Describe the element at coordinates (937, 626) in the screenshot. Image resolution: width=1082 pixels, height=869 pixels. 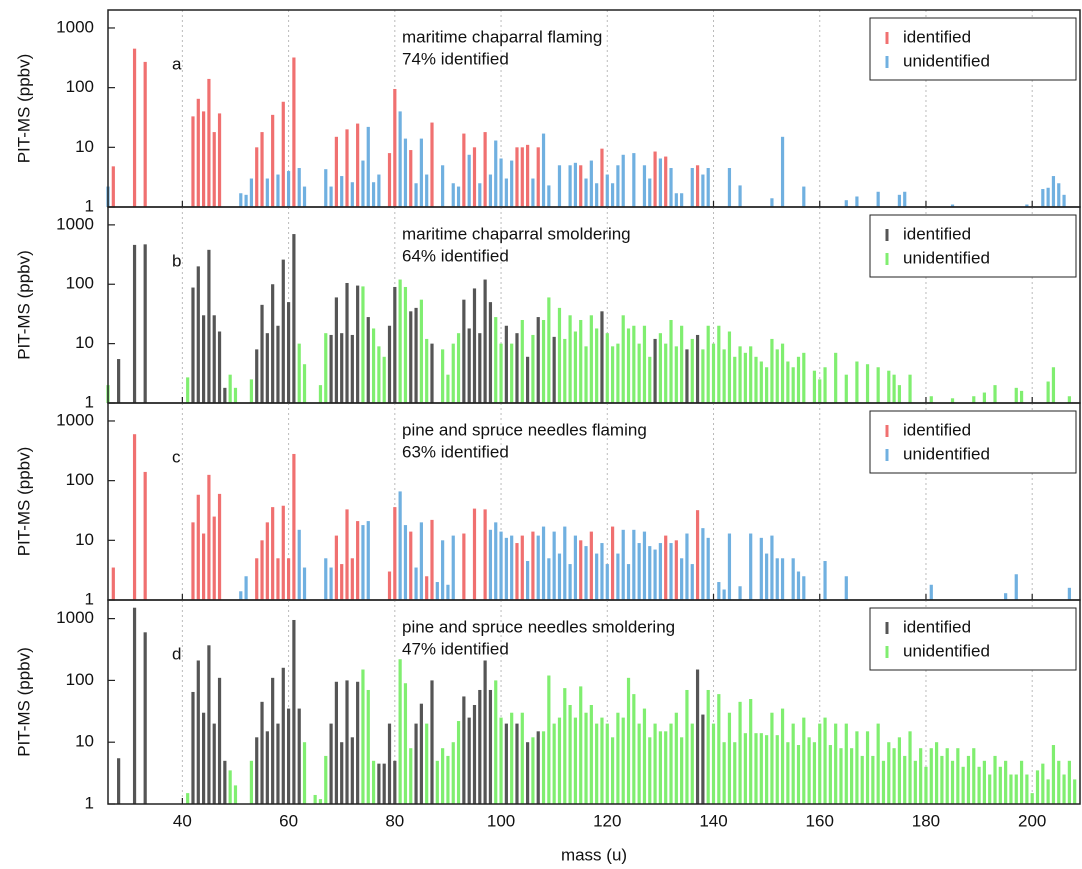
I see `legend-label: identified` at that location.